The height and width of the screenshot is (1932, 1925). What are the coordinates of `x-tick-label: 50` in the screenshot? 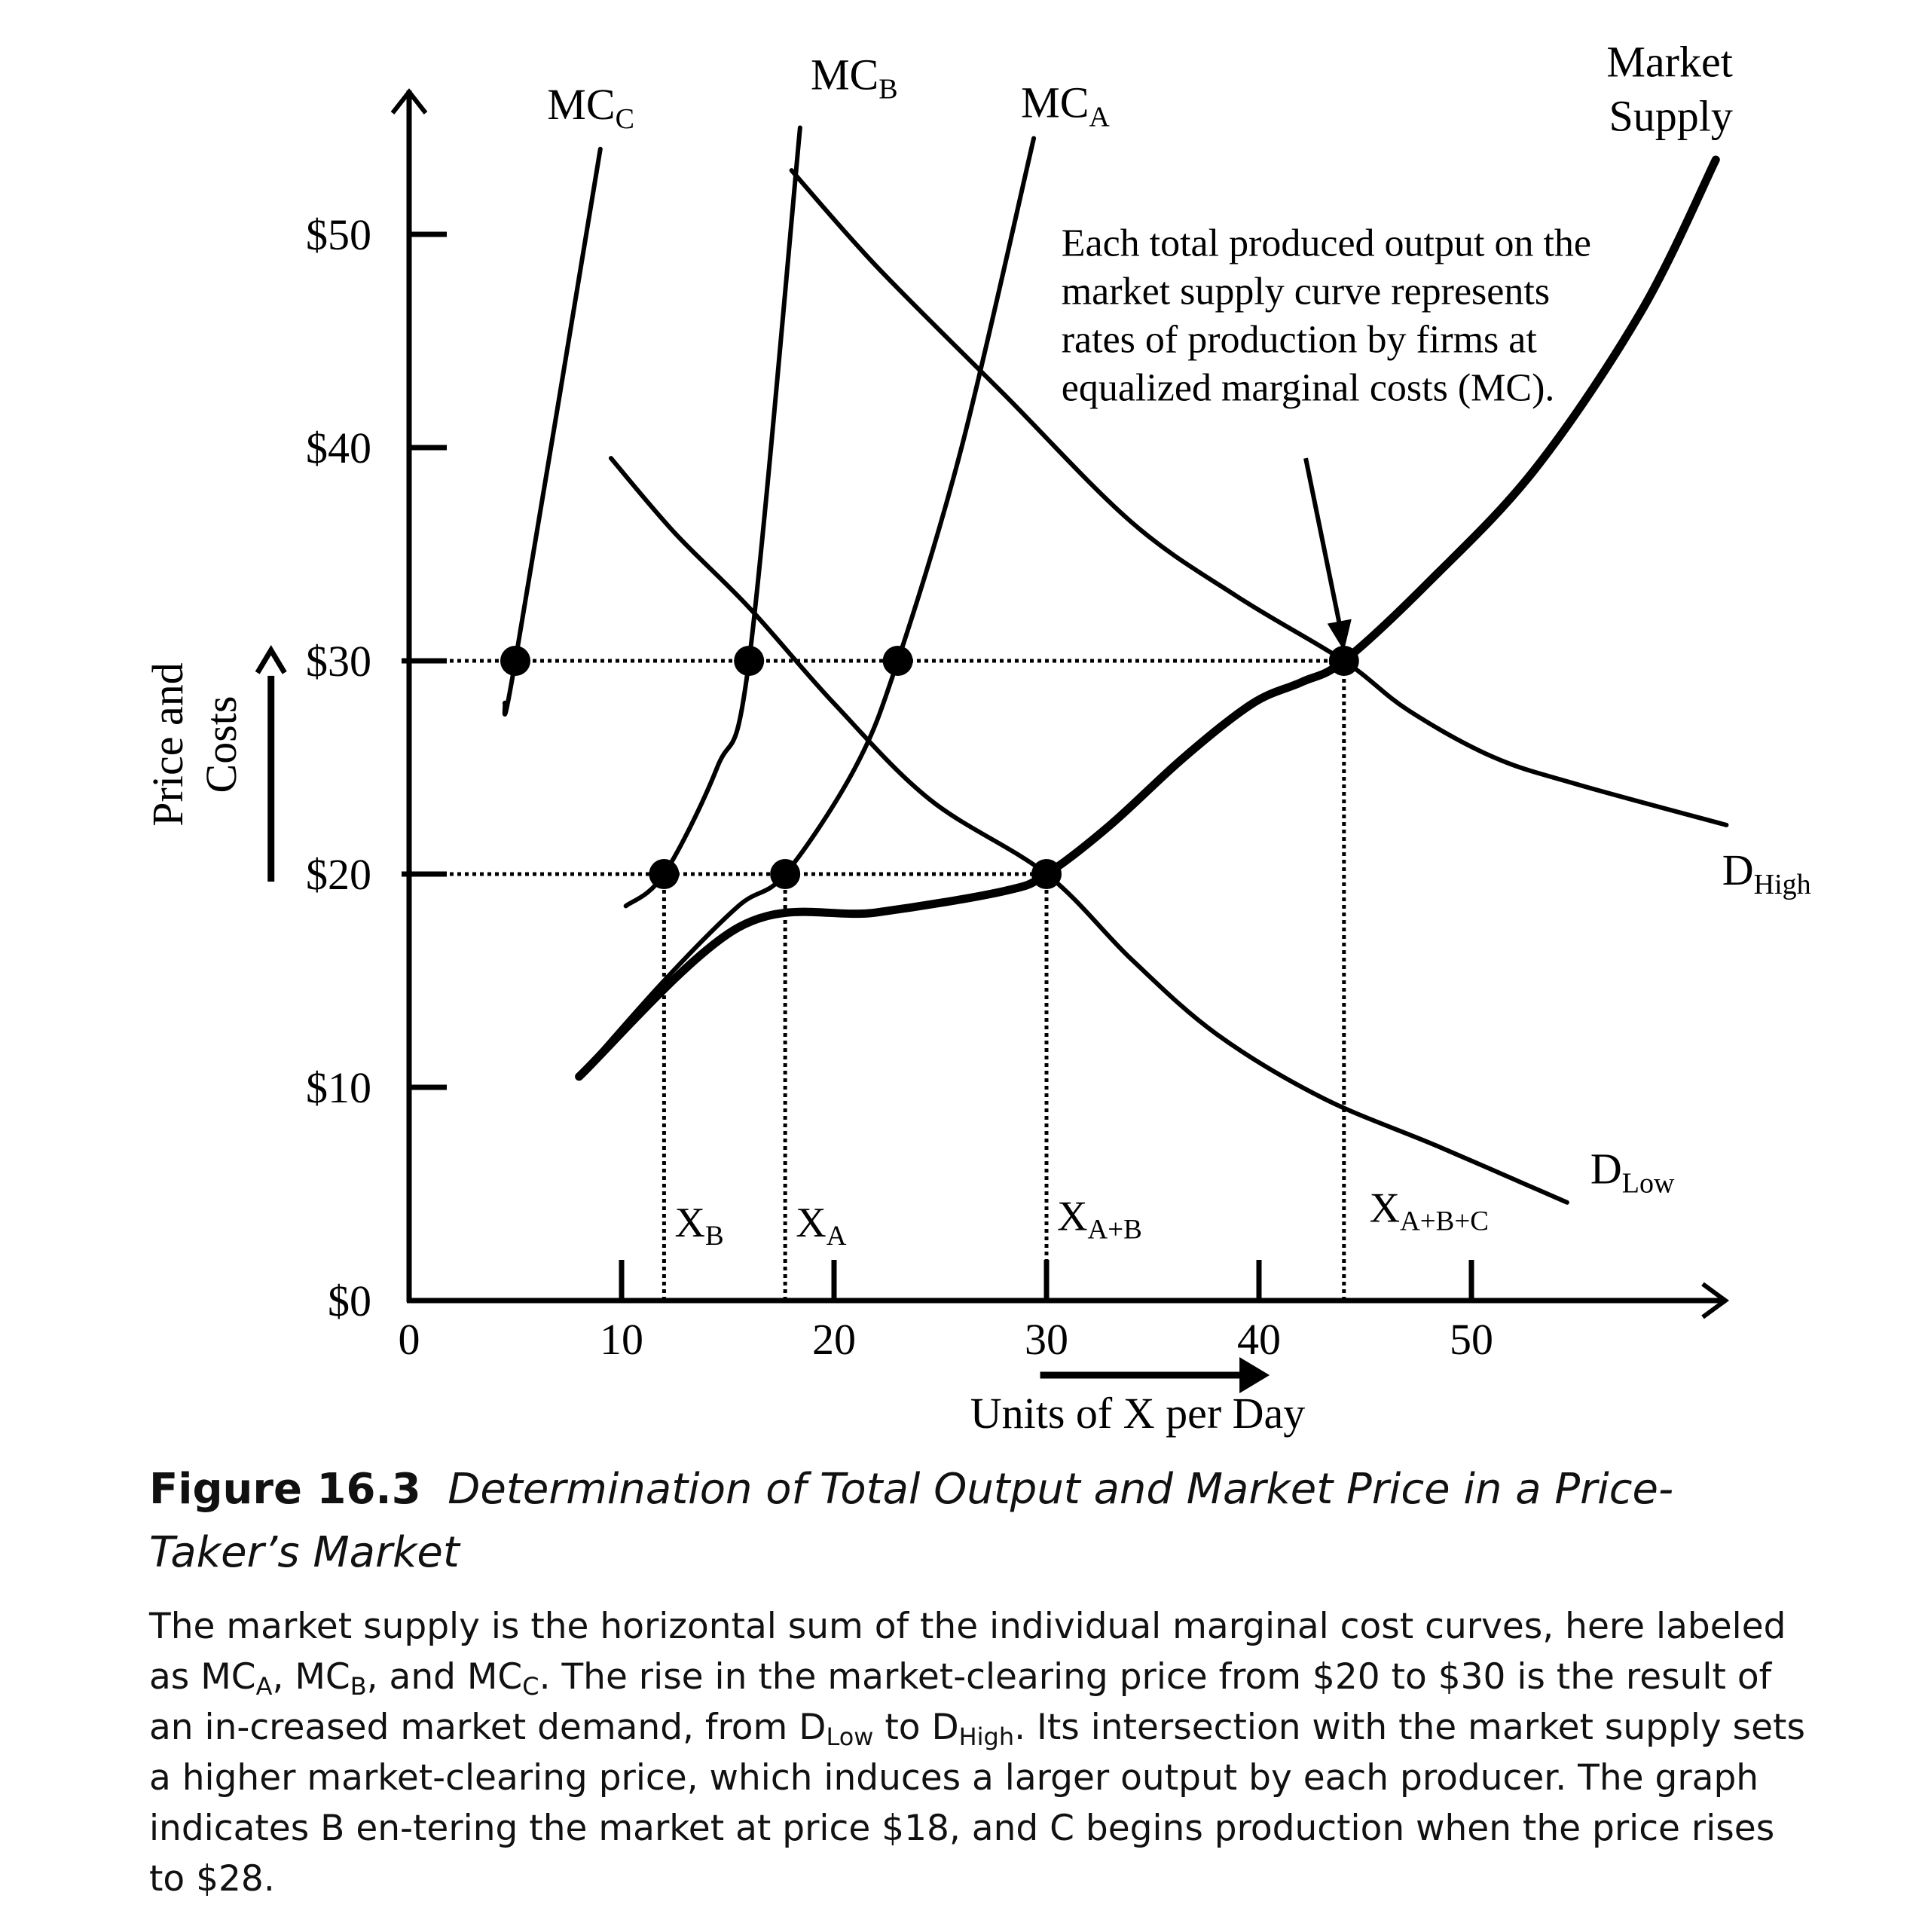 It's located at (1472, 1339).